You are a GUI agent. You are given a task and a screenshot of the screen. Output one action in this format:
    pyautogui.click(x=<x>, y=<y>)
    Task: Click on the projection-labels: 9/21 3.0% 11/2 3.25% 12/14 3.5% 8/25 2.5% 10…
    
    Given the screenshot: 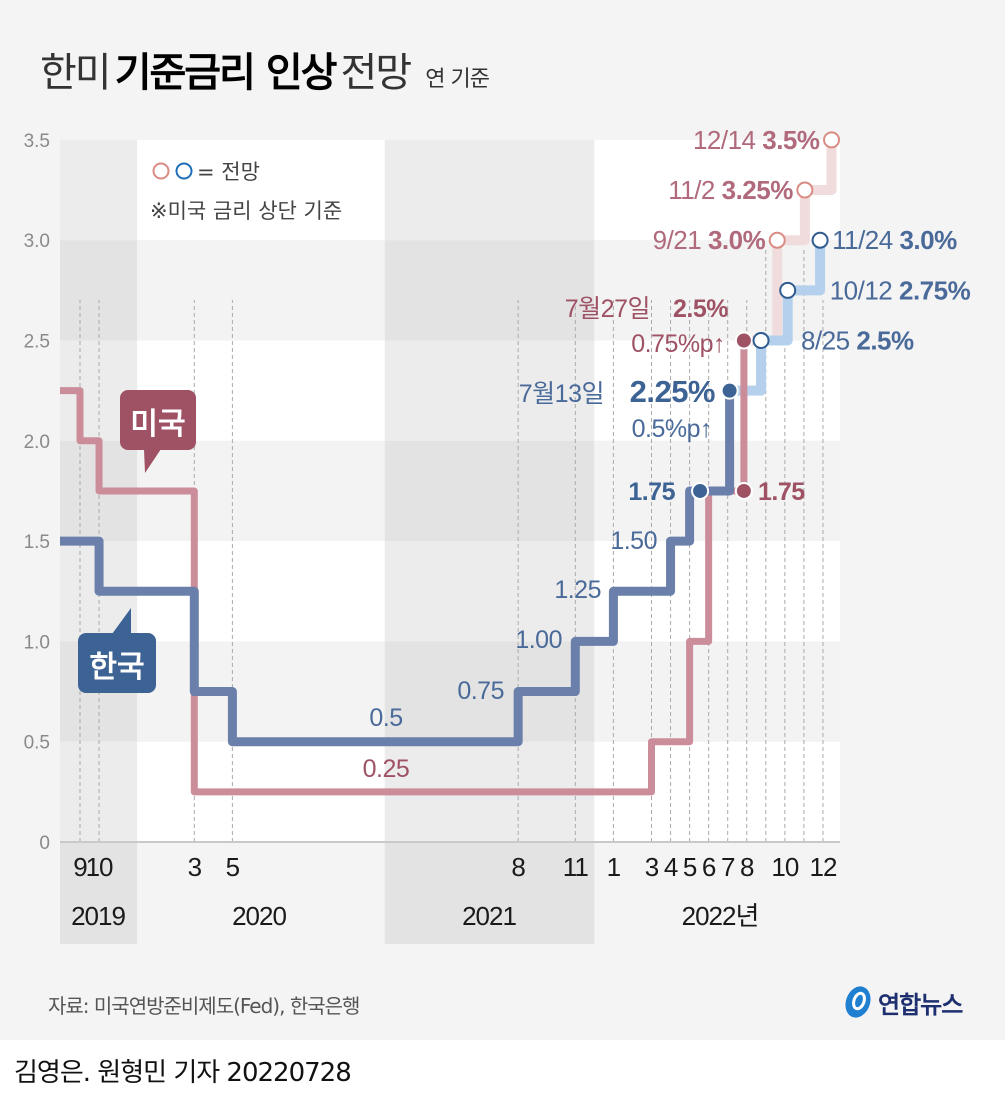 What is the action you would take?
    pyautogui.click(x=812, y=240)
    